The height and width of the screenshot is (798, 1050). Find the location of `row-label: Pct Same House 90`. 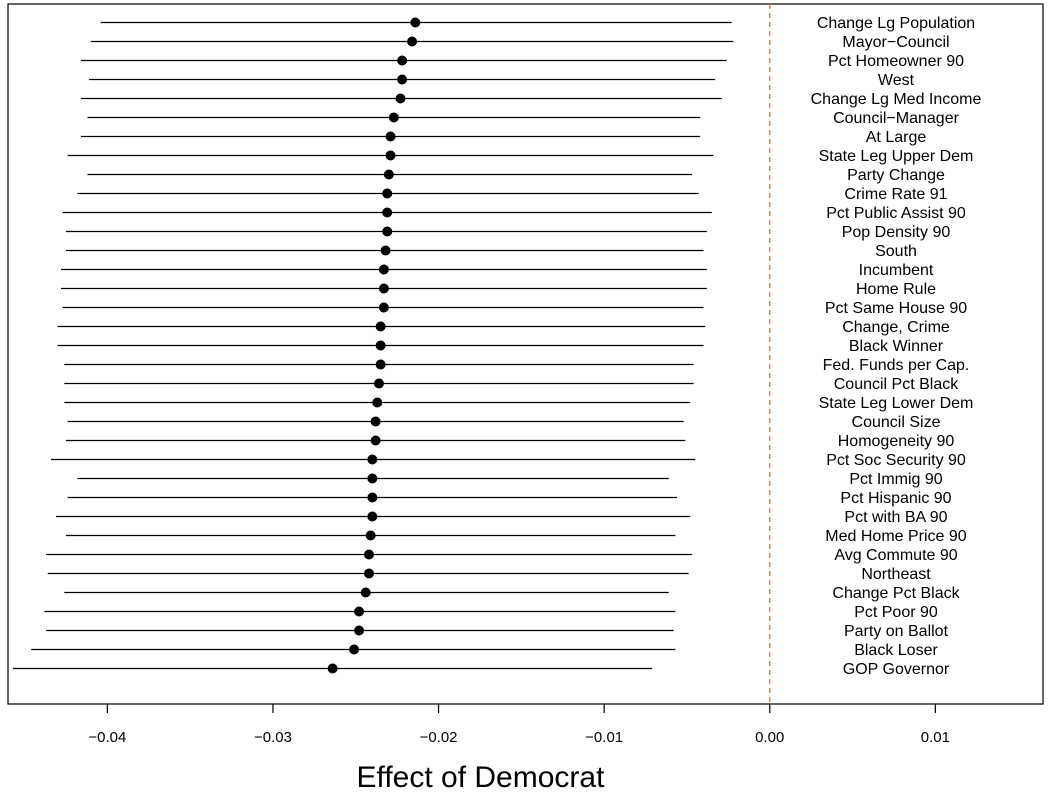

row-label: Pct Same House 90 is located at coordinates (896, 308).